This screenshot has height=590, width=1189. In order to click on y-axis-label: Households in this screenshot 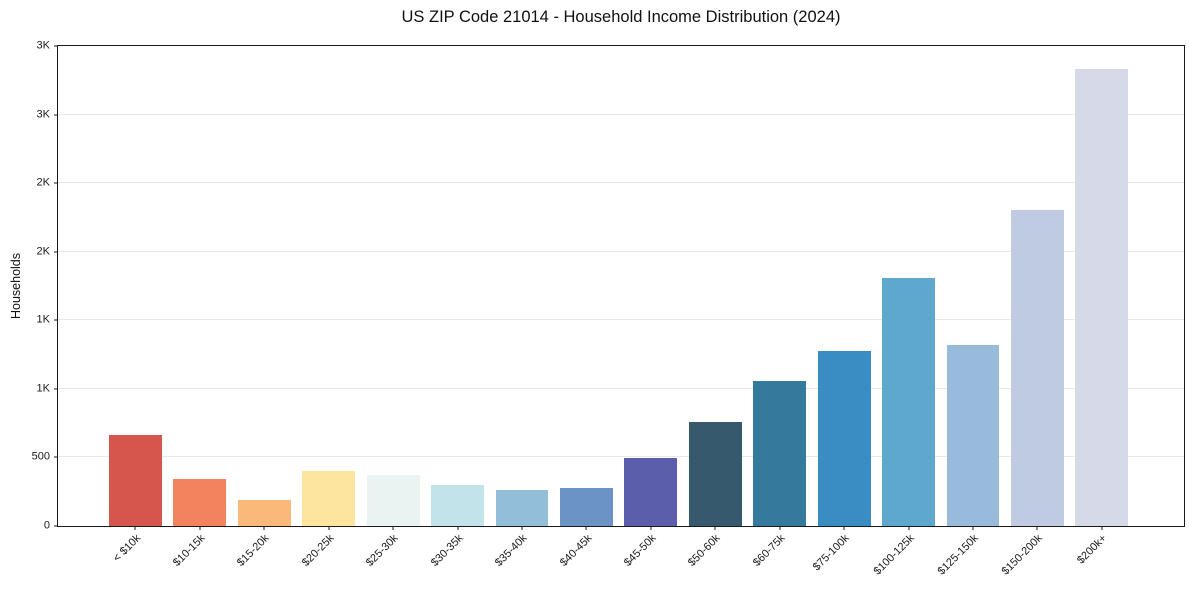, I will do `click(16, 286)`.